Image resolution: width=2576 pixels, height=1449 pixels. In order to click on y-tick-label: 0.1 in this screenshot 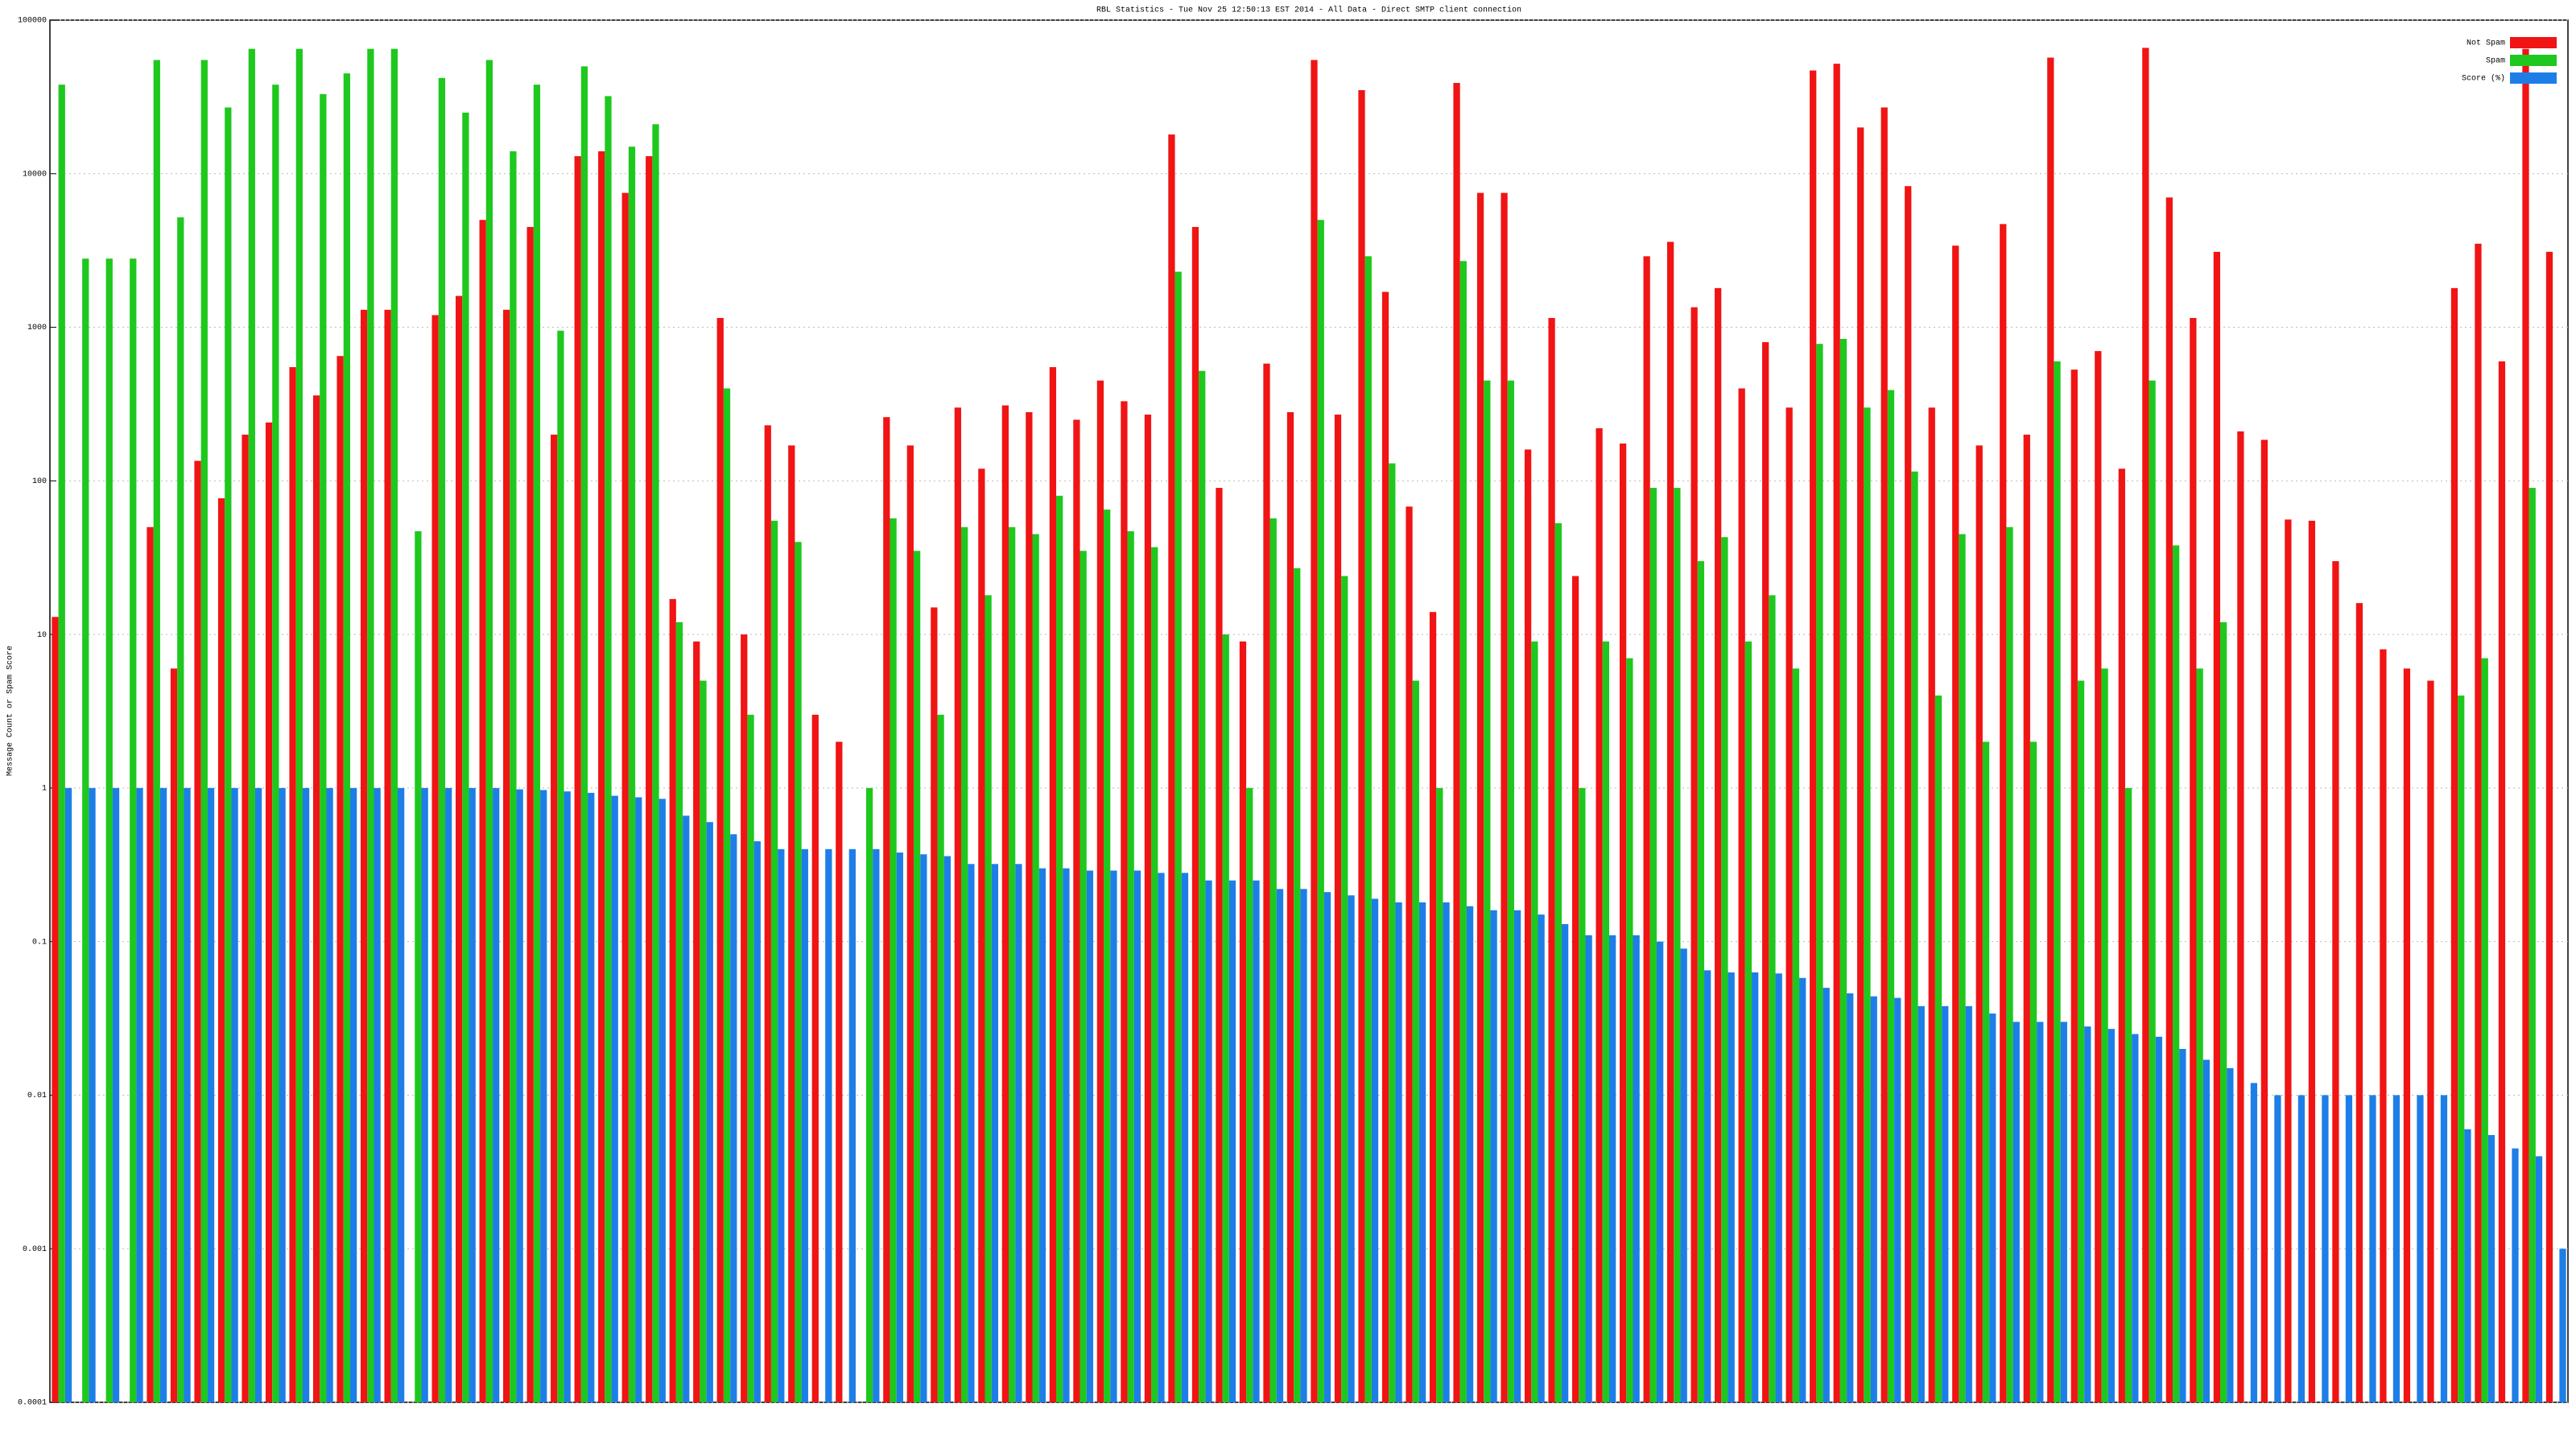, I will do `click(39, 942)`.